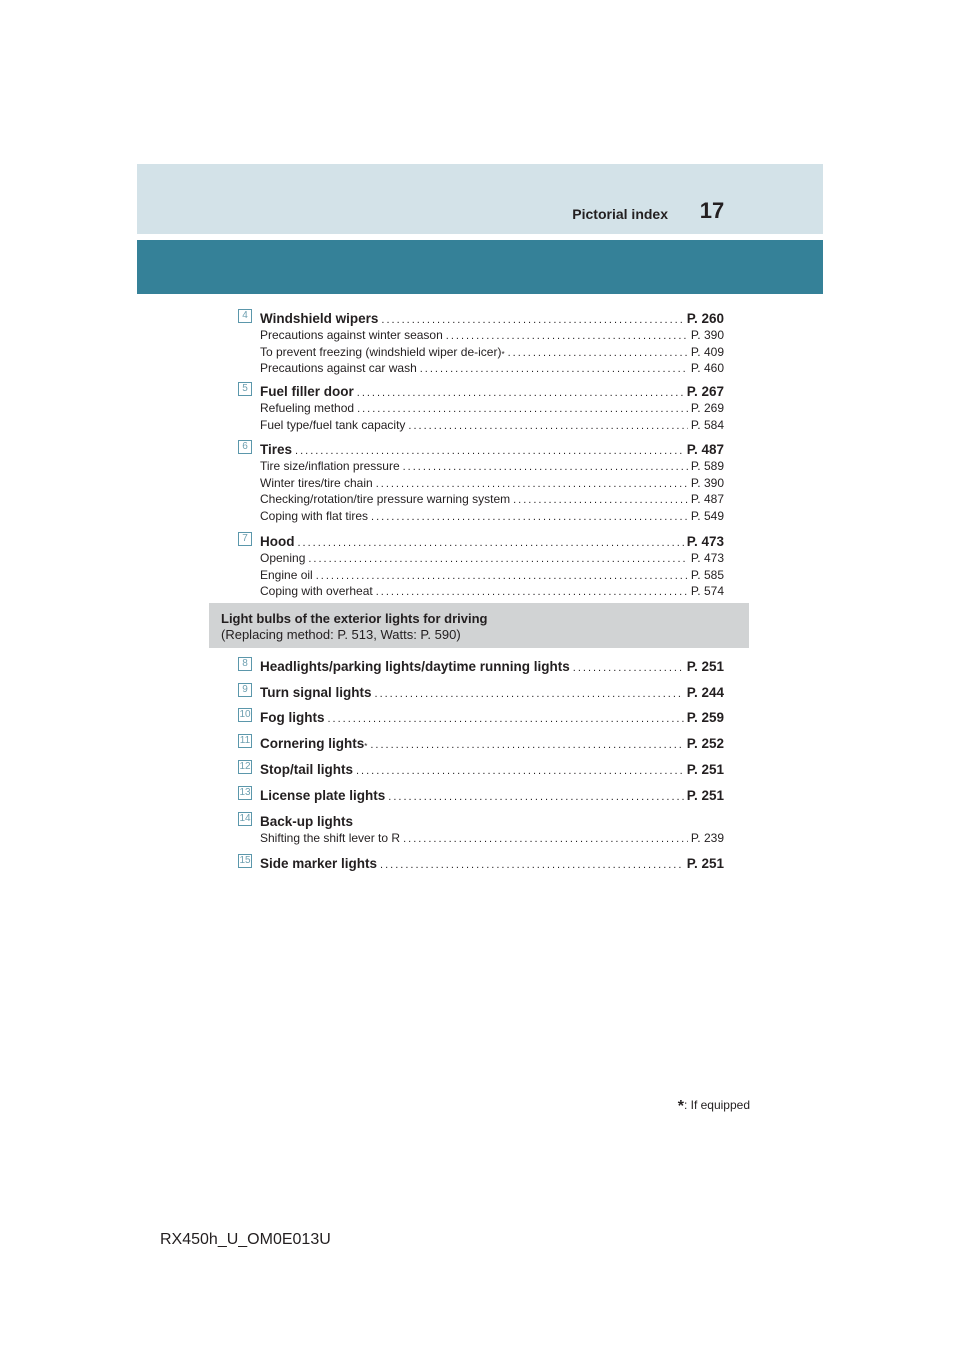  What do you see at coordinates (492, 838) in the screenshot?
I see `sub-entry-line: Shifting the shift lever to R P. 239` at bounding box center [492, 838].